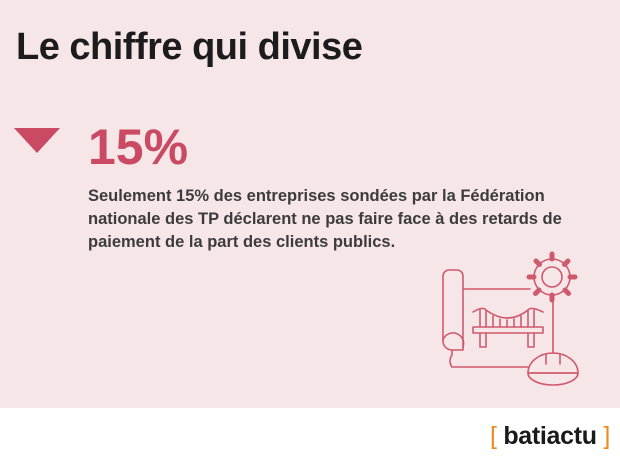 The height and width of the screenshot is (465, 620). I want to click on blueprint-bridge-illustration, so click(510, 318).